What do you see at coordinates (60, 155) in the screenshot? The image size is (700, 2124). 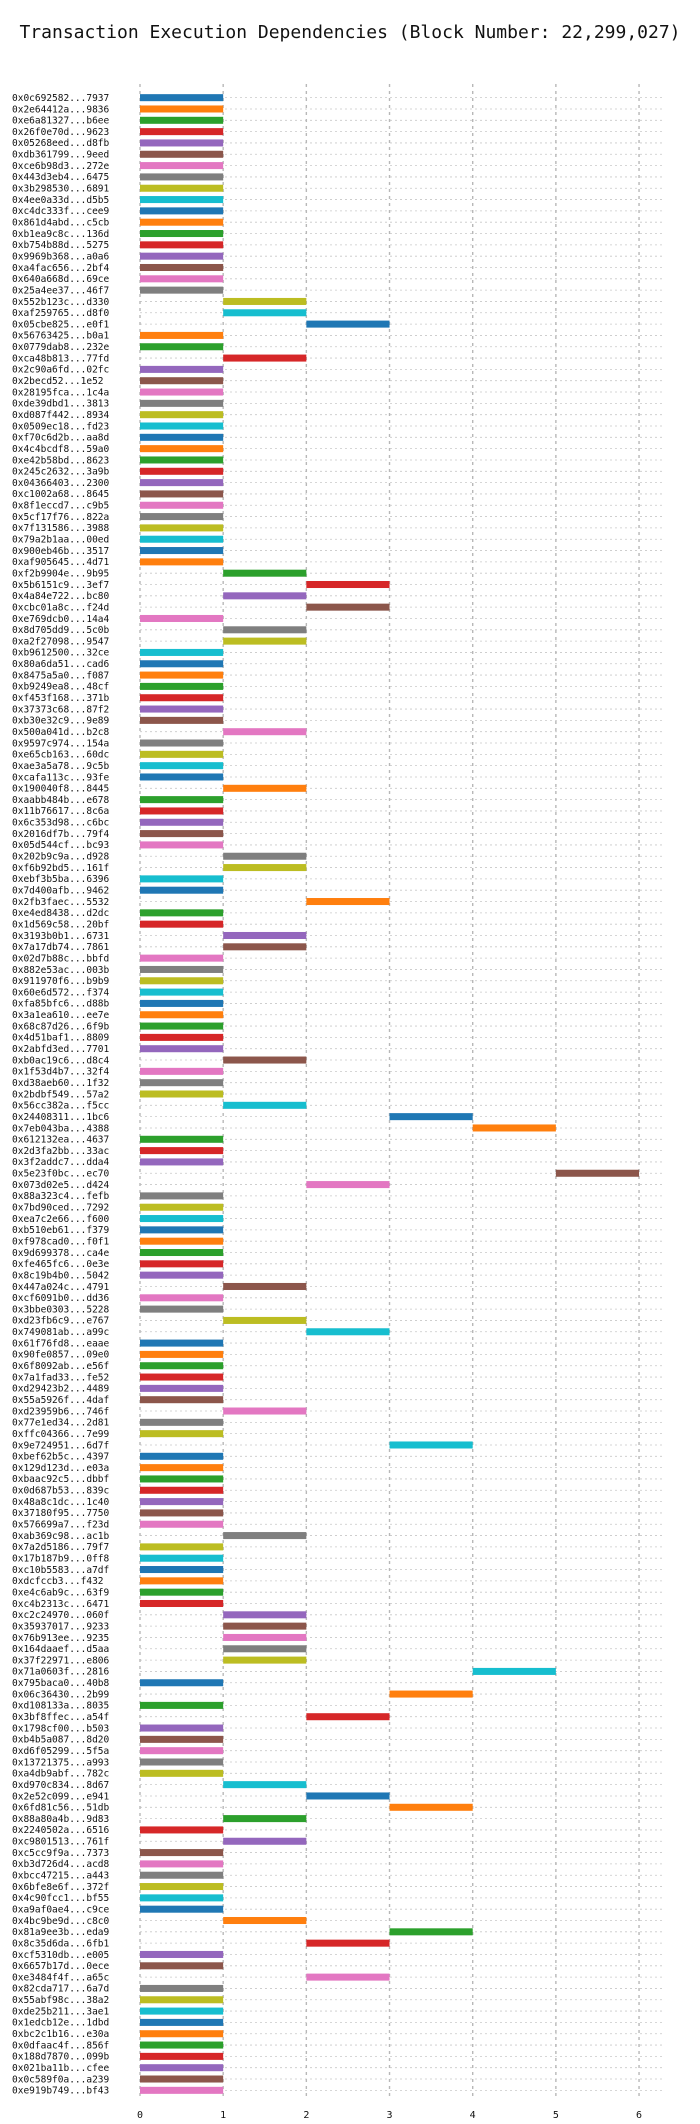 I see `tx-label-5: 0xdb361799...9eed` at bounding box center [60, 155].